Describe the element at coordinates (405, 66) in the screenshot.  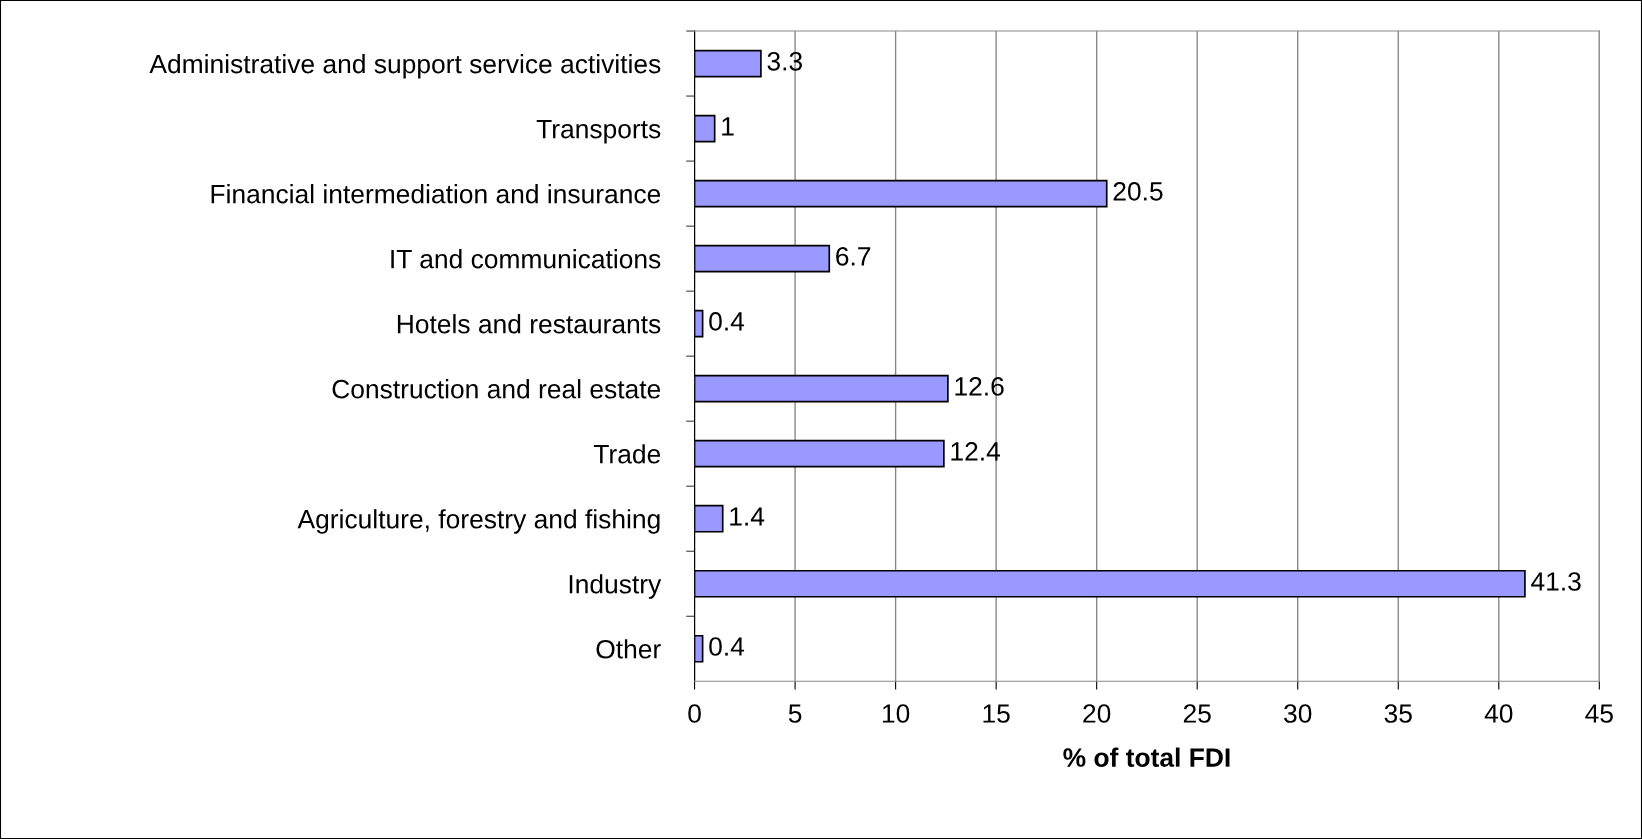
I see `y-tick-label: Administrative and support service activities` at that location.